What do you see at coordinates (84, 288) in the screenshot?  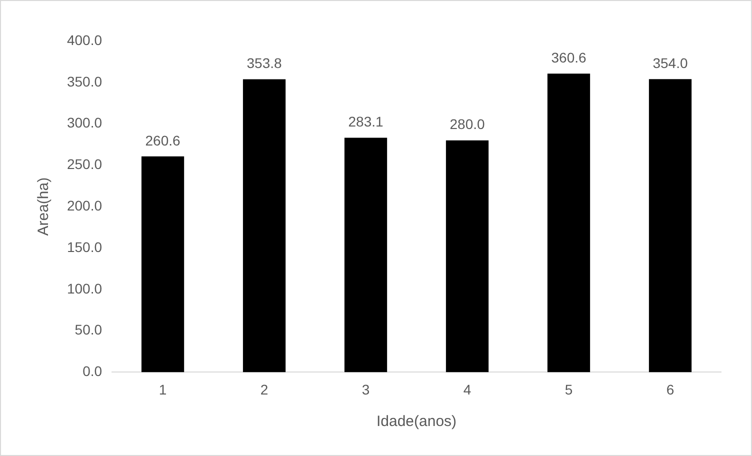 I see `y-tick-label: 100.0` at bounding box center [84, 288].